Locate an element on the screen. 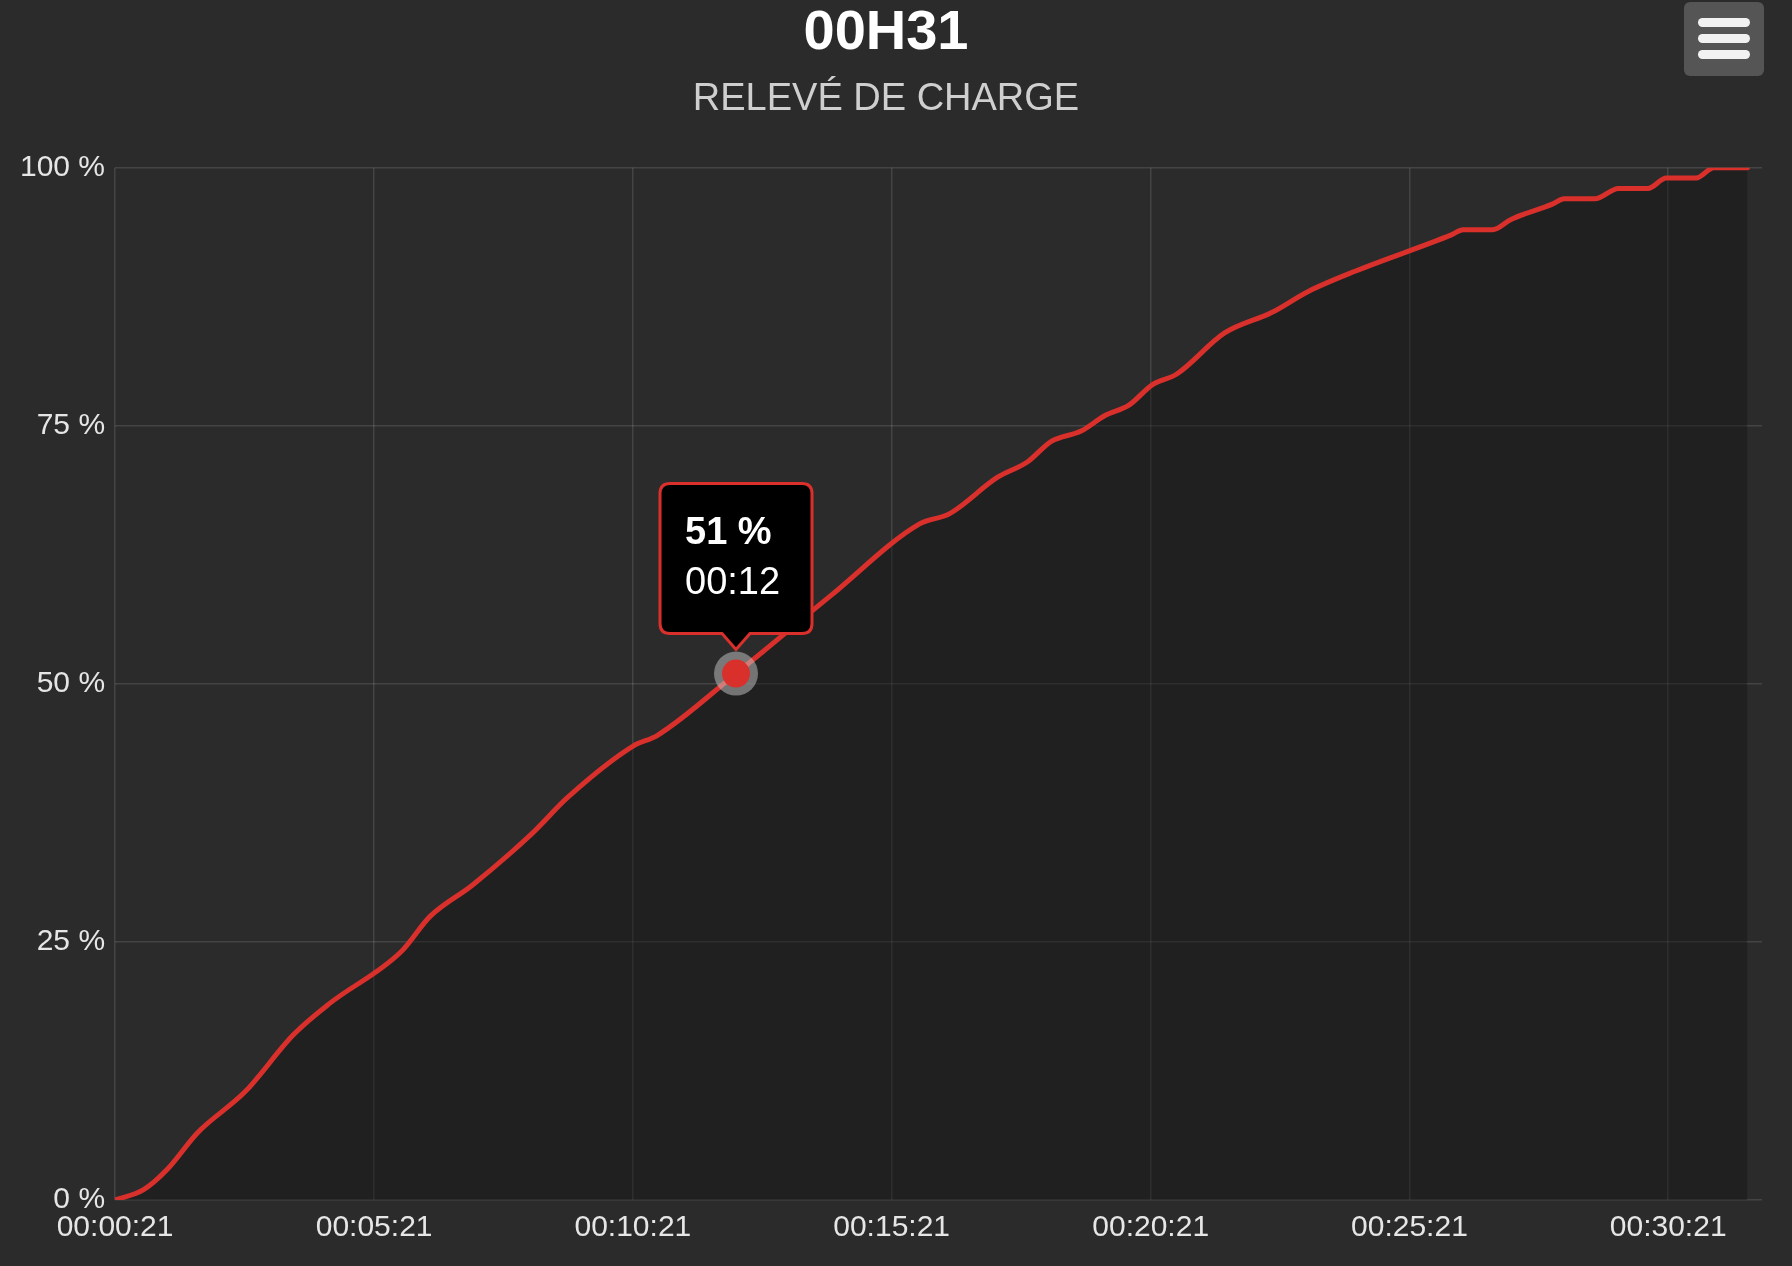 This screenshot has width=1792, height=1266. y-tick-label: 50 % is located at coordinates (71, 682).